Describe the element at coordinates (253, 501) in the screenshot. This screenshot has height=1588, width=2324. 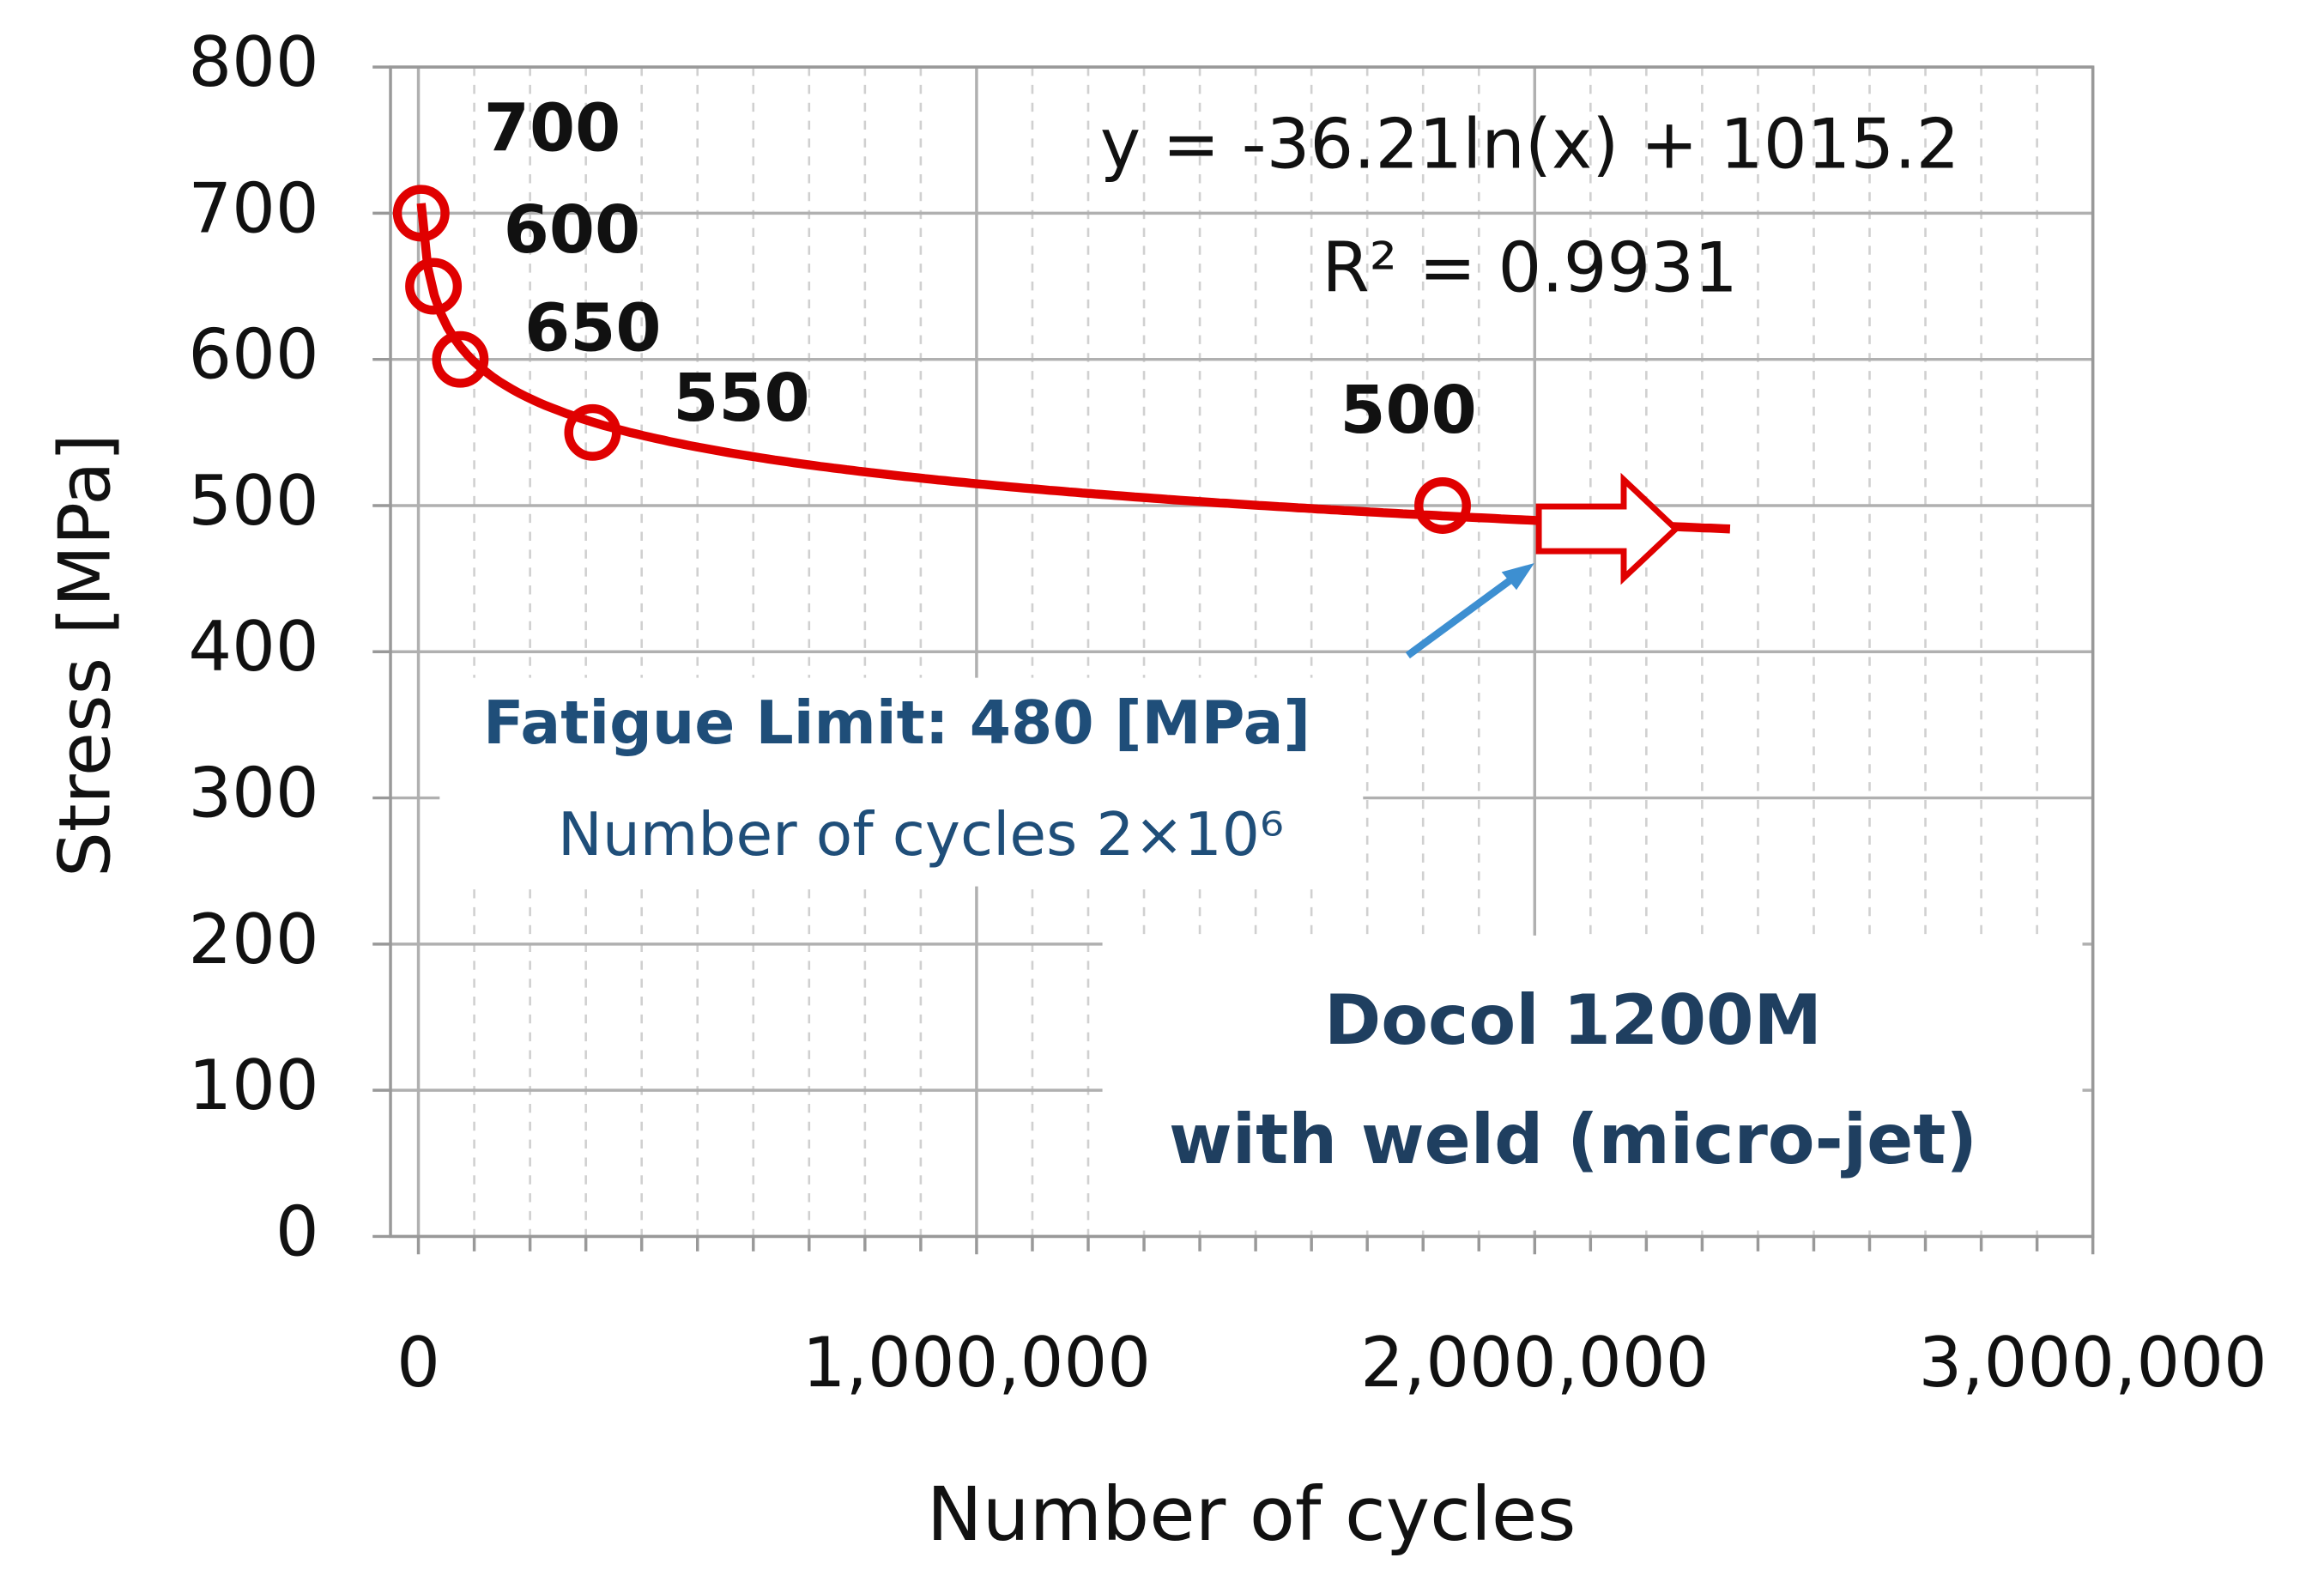
I see `y-tick-label: 500` at that location.